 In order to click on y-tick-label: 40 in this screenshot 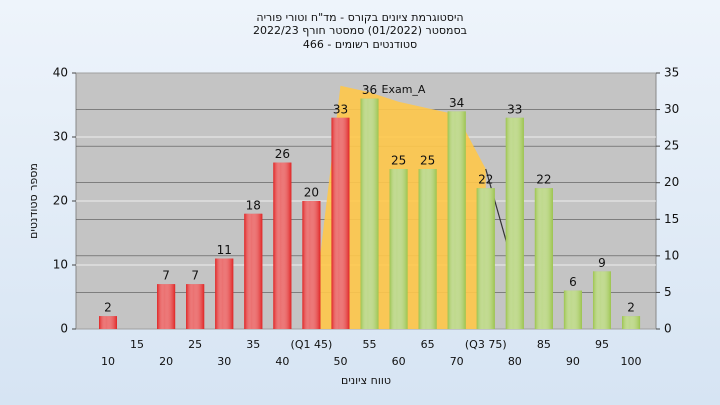, I will do `click(60, 73)`.